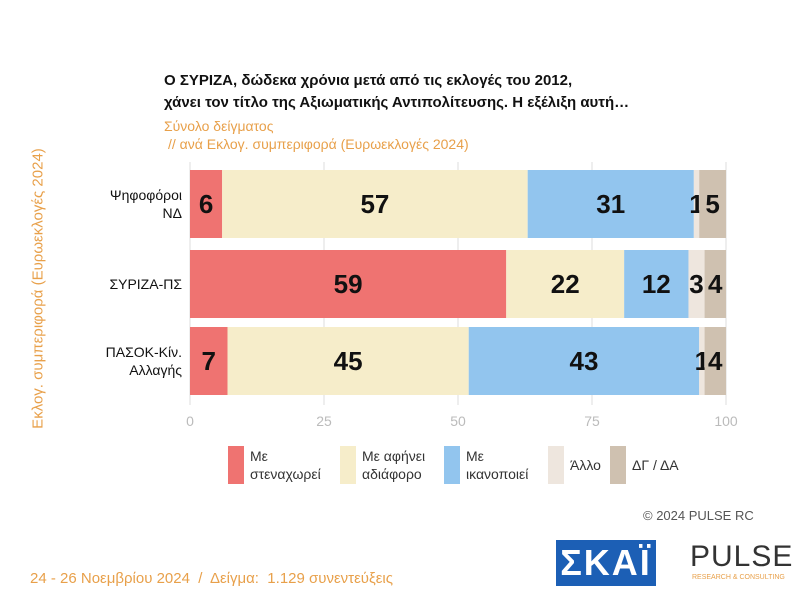 The width and height of the screenshot is (800, 602). I want to click on value-label: 7, so click(209, 361).